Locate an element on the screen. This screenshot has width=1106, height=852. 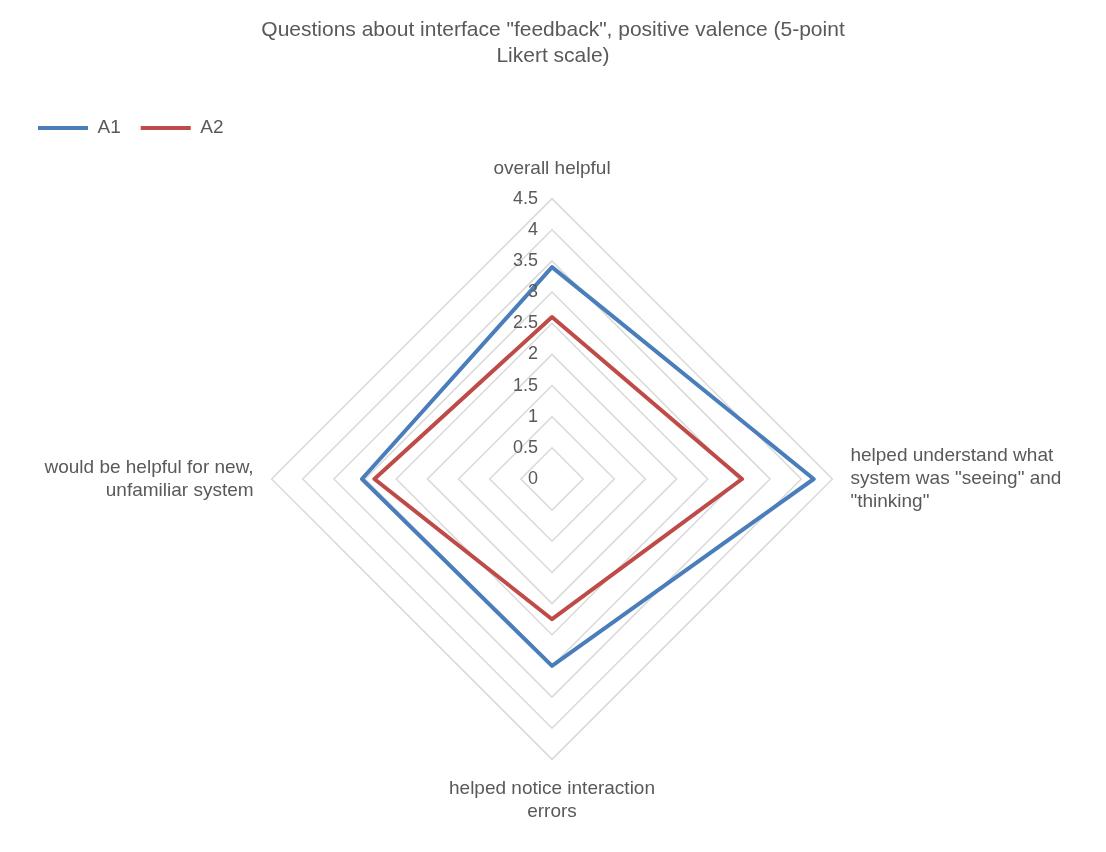
spoke-label: helped notice interaction errors is located at coordinates (552, 799).